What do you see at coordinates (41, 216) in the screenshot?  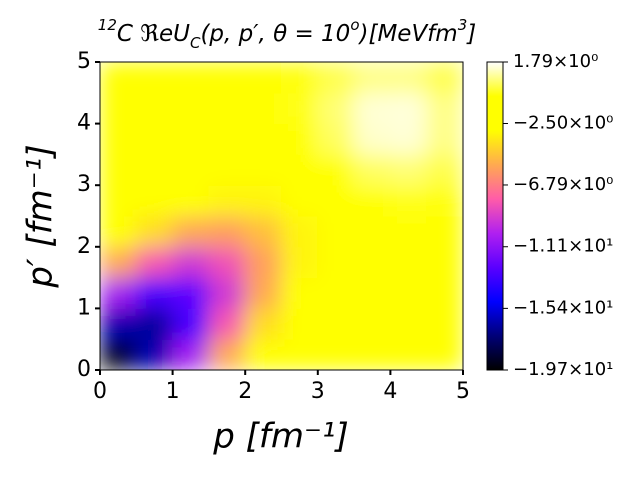 I see `y-axis-label: p′ [fm⁻¹]` at bounding box center [41, 216].